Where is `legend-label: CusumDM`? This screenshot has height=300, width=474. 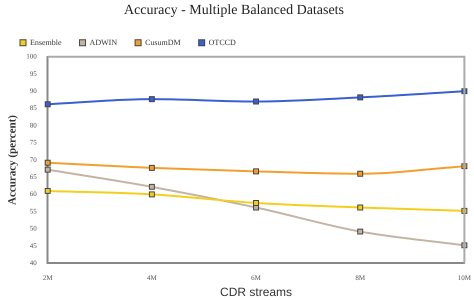
legend-label: CusumDM is located at coordinates (163, 42).